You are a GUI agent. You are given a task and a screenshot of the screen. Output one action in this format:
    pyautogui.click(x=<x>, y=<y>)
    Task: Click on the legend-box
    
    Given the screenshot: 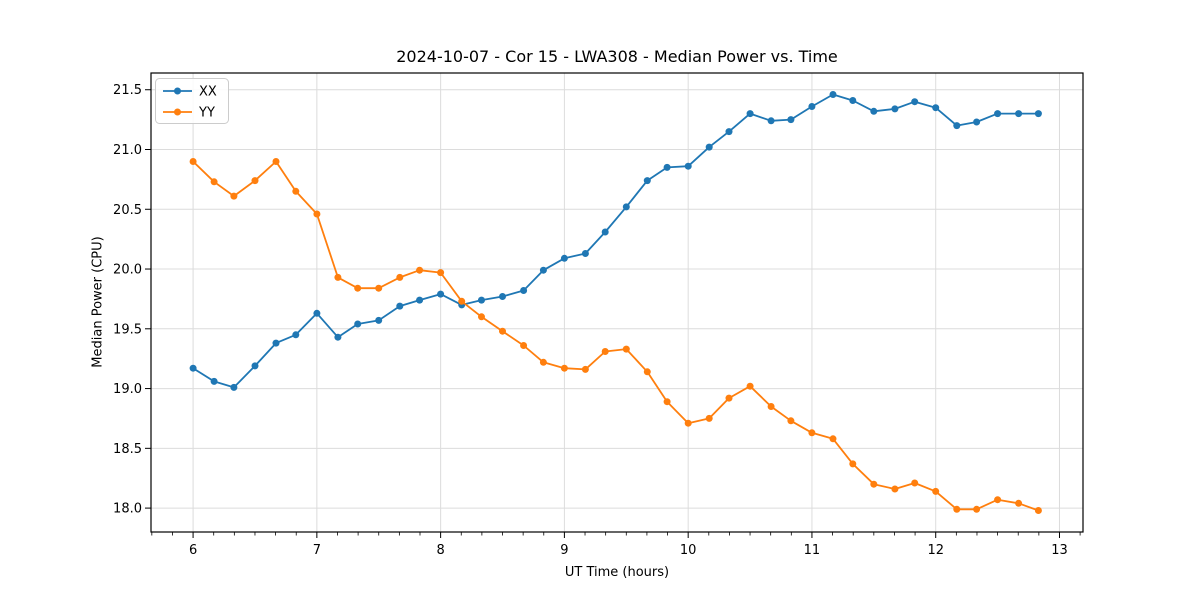 What is the action you would take?
    pyautogui.click(x=192, y=101)
    